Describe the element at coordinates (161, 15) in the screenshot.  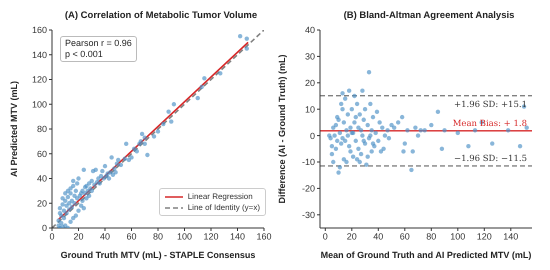
I see `chart-title: (A) Correlation of Metabolic Tumor Volume` at that location.